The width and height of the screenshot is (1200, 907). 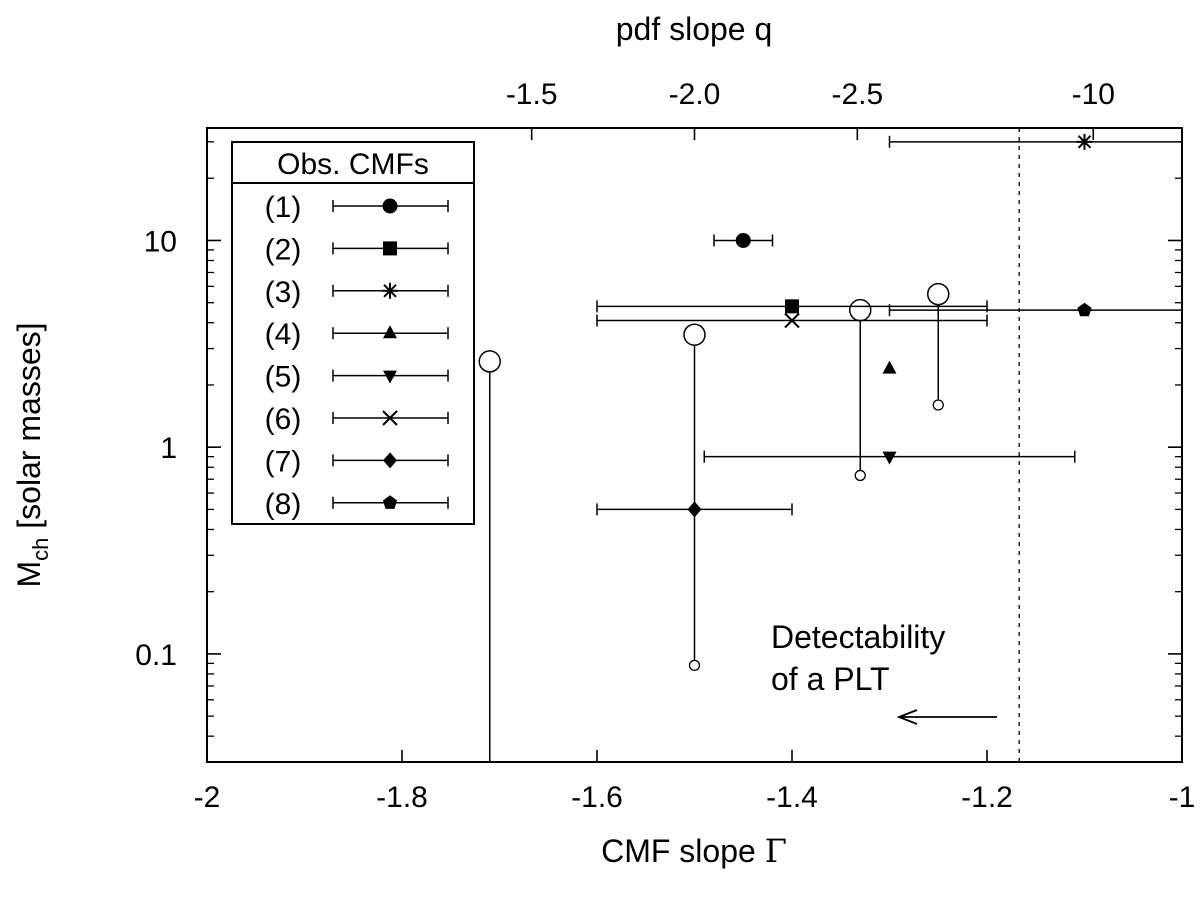 I want to click on top-tick-label: -2.0, so click(x=695, y=94).